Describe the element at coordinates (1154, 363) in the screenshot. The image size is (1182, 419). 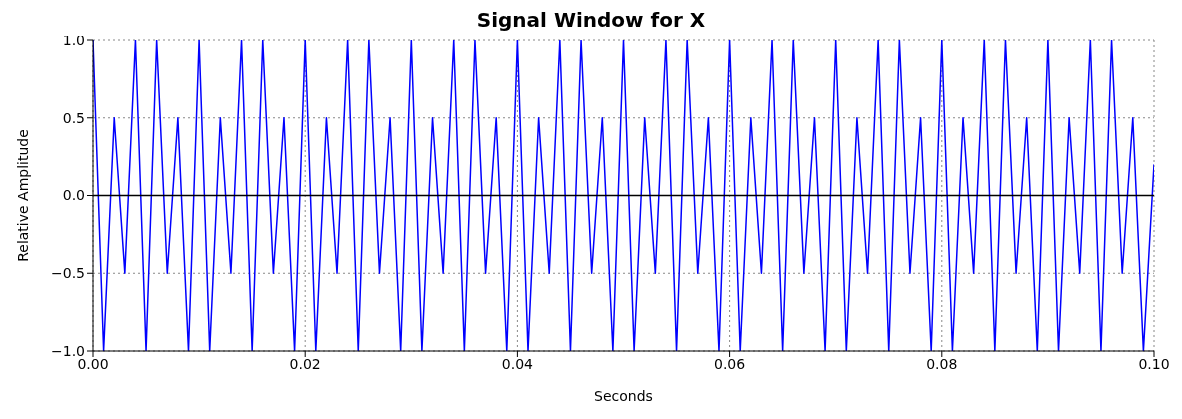
I see `x-tick-label: 0.10` at that location.